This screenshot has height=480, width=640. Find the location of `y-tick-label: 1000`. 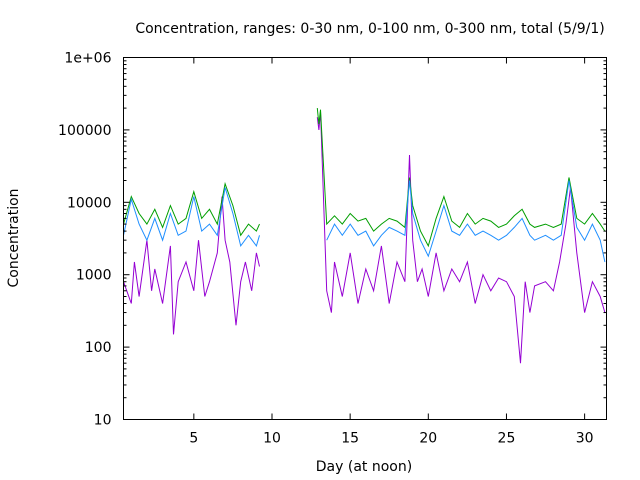

y-tick-label: 1000 is located at coordinates (94, 276).